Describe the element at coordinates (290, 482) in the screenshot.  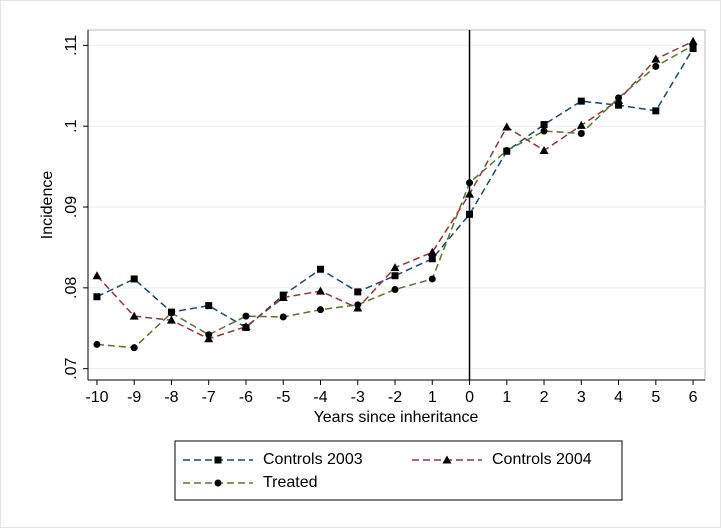
I see `legend-label: Treated` at that location.